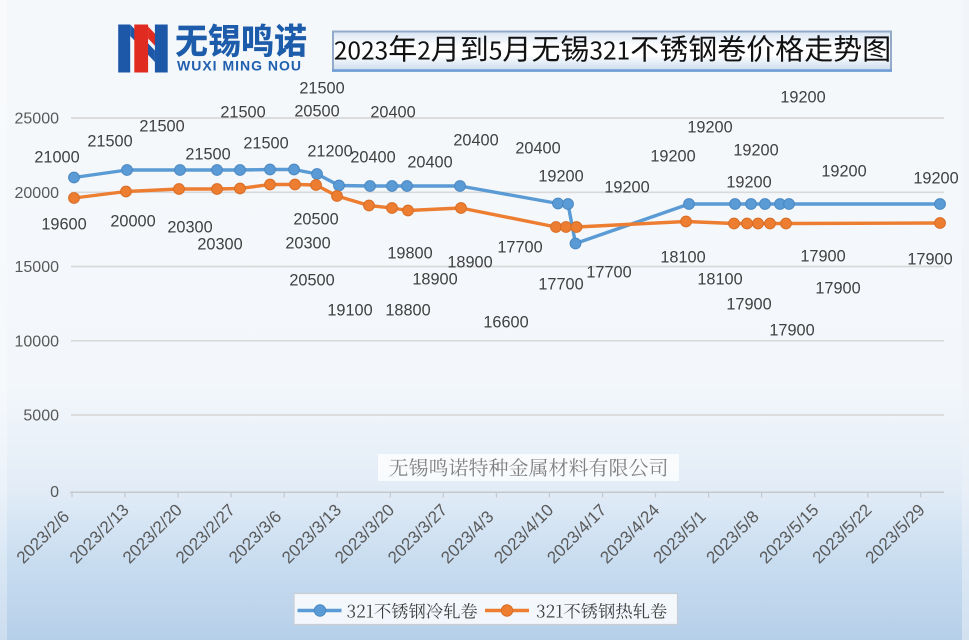  What do you see at coordinates (37, 119) in the screenshot?
I see `svg-text: 25000` at bounding box center [37, 119].